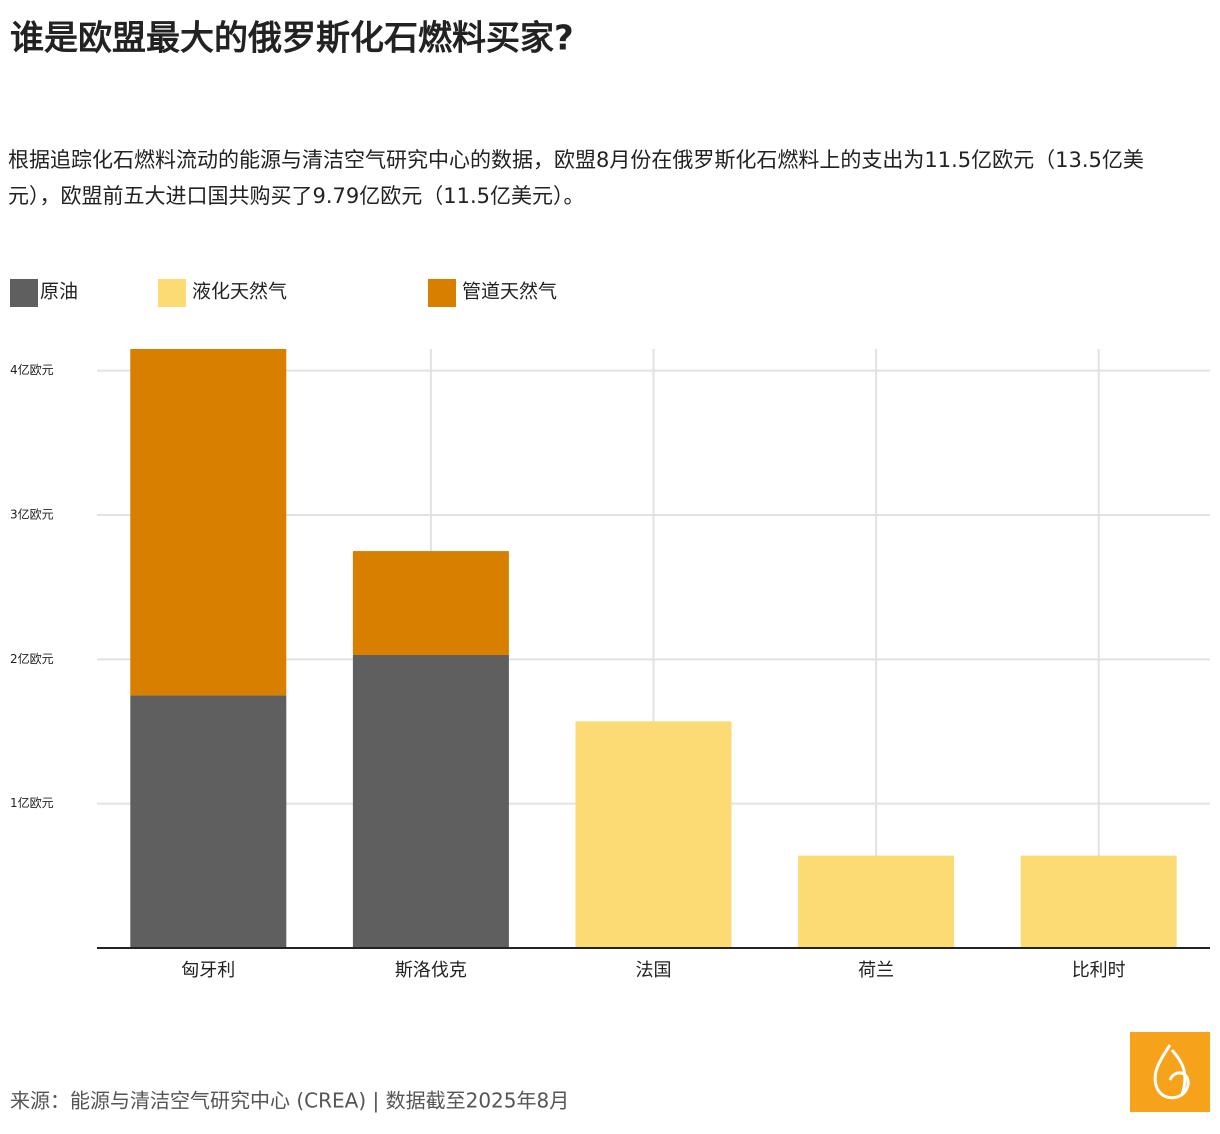 The width and height of the screenshot is (1220, 1134). I want to click on x-tick-label: 比利时, so click(1099, 970).